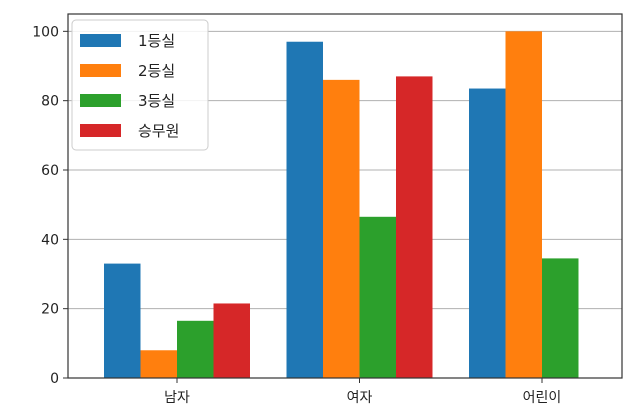  Describe the element at coordinates (140, 85) in the screenshot. I see `legend-box` at that location.